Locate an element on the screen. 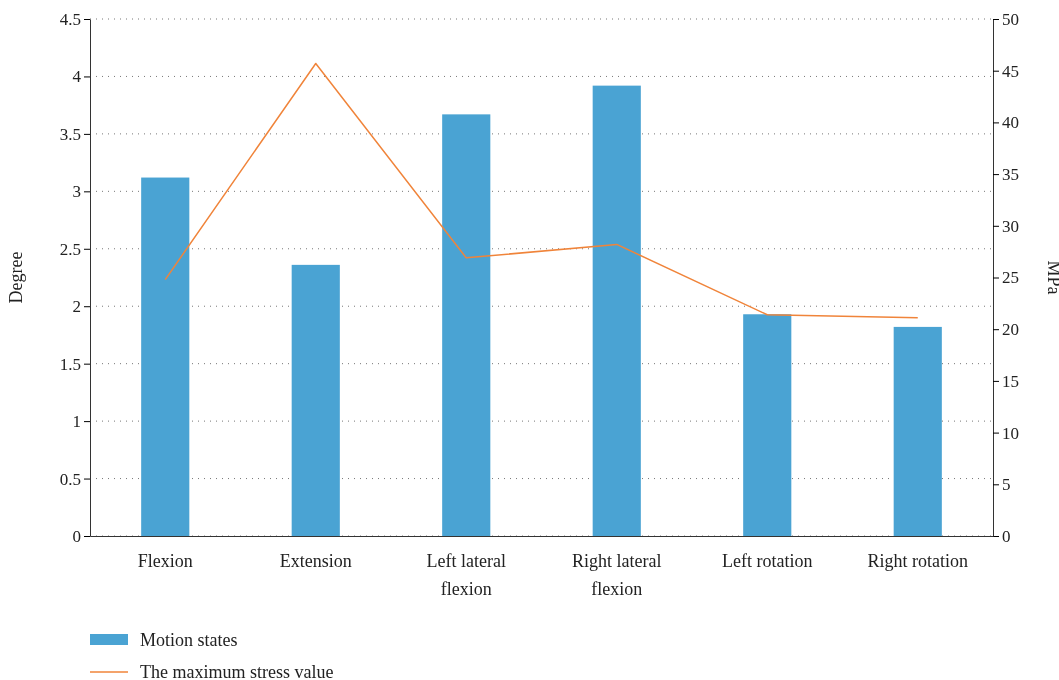  x-tick-label: Left lateral flexion is located at coordinates (466, 575).